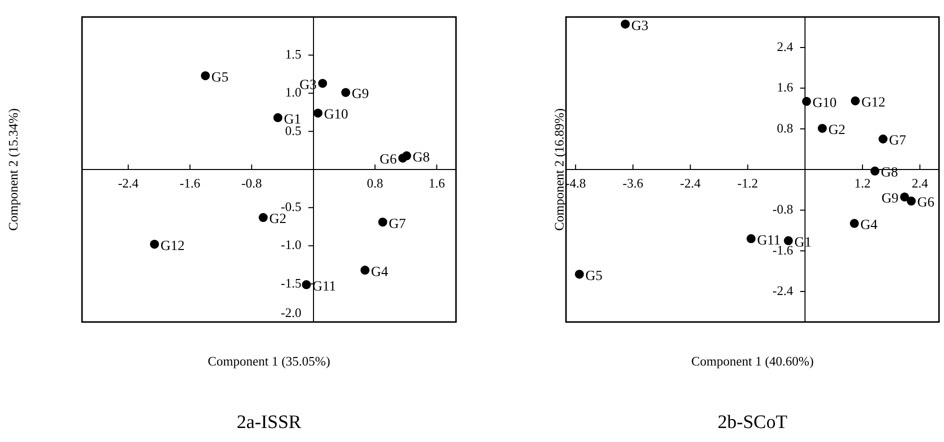  What do you see at coordinates (269, 422) in the screenshot?
I see `text: 2a-ISSR` at bounding box center [269, 422].